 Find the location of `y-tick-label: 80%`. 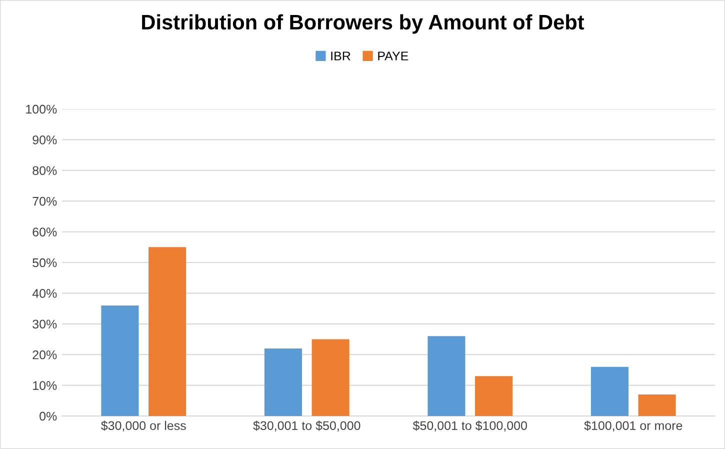

y-tick-label: 80% is located at coordinates (44, 171).